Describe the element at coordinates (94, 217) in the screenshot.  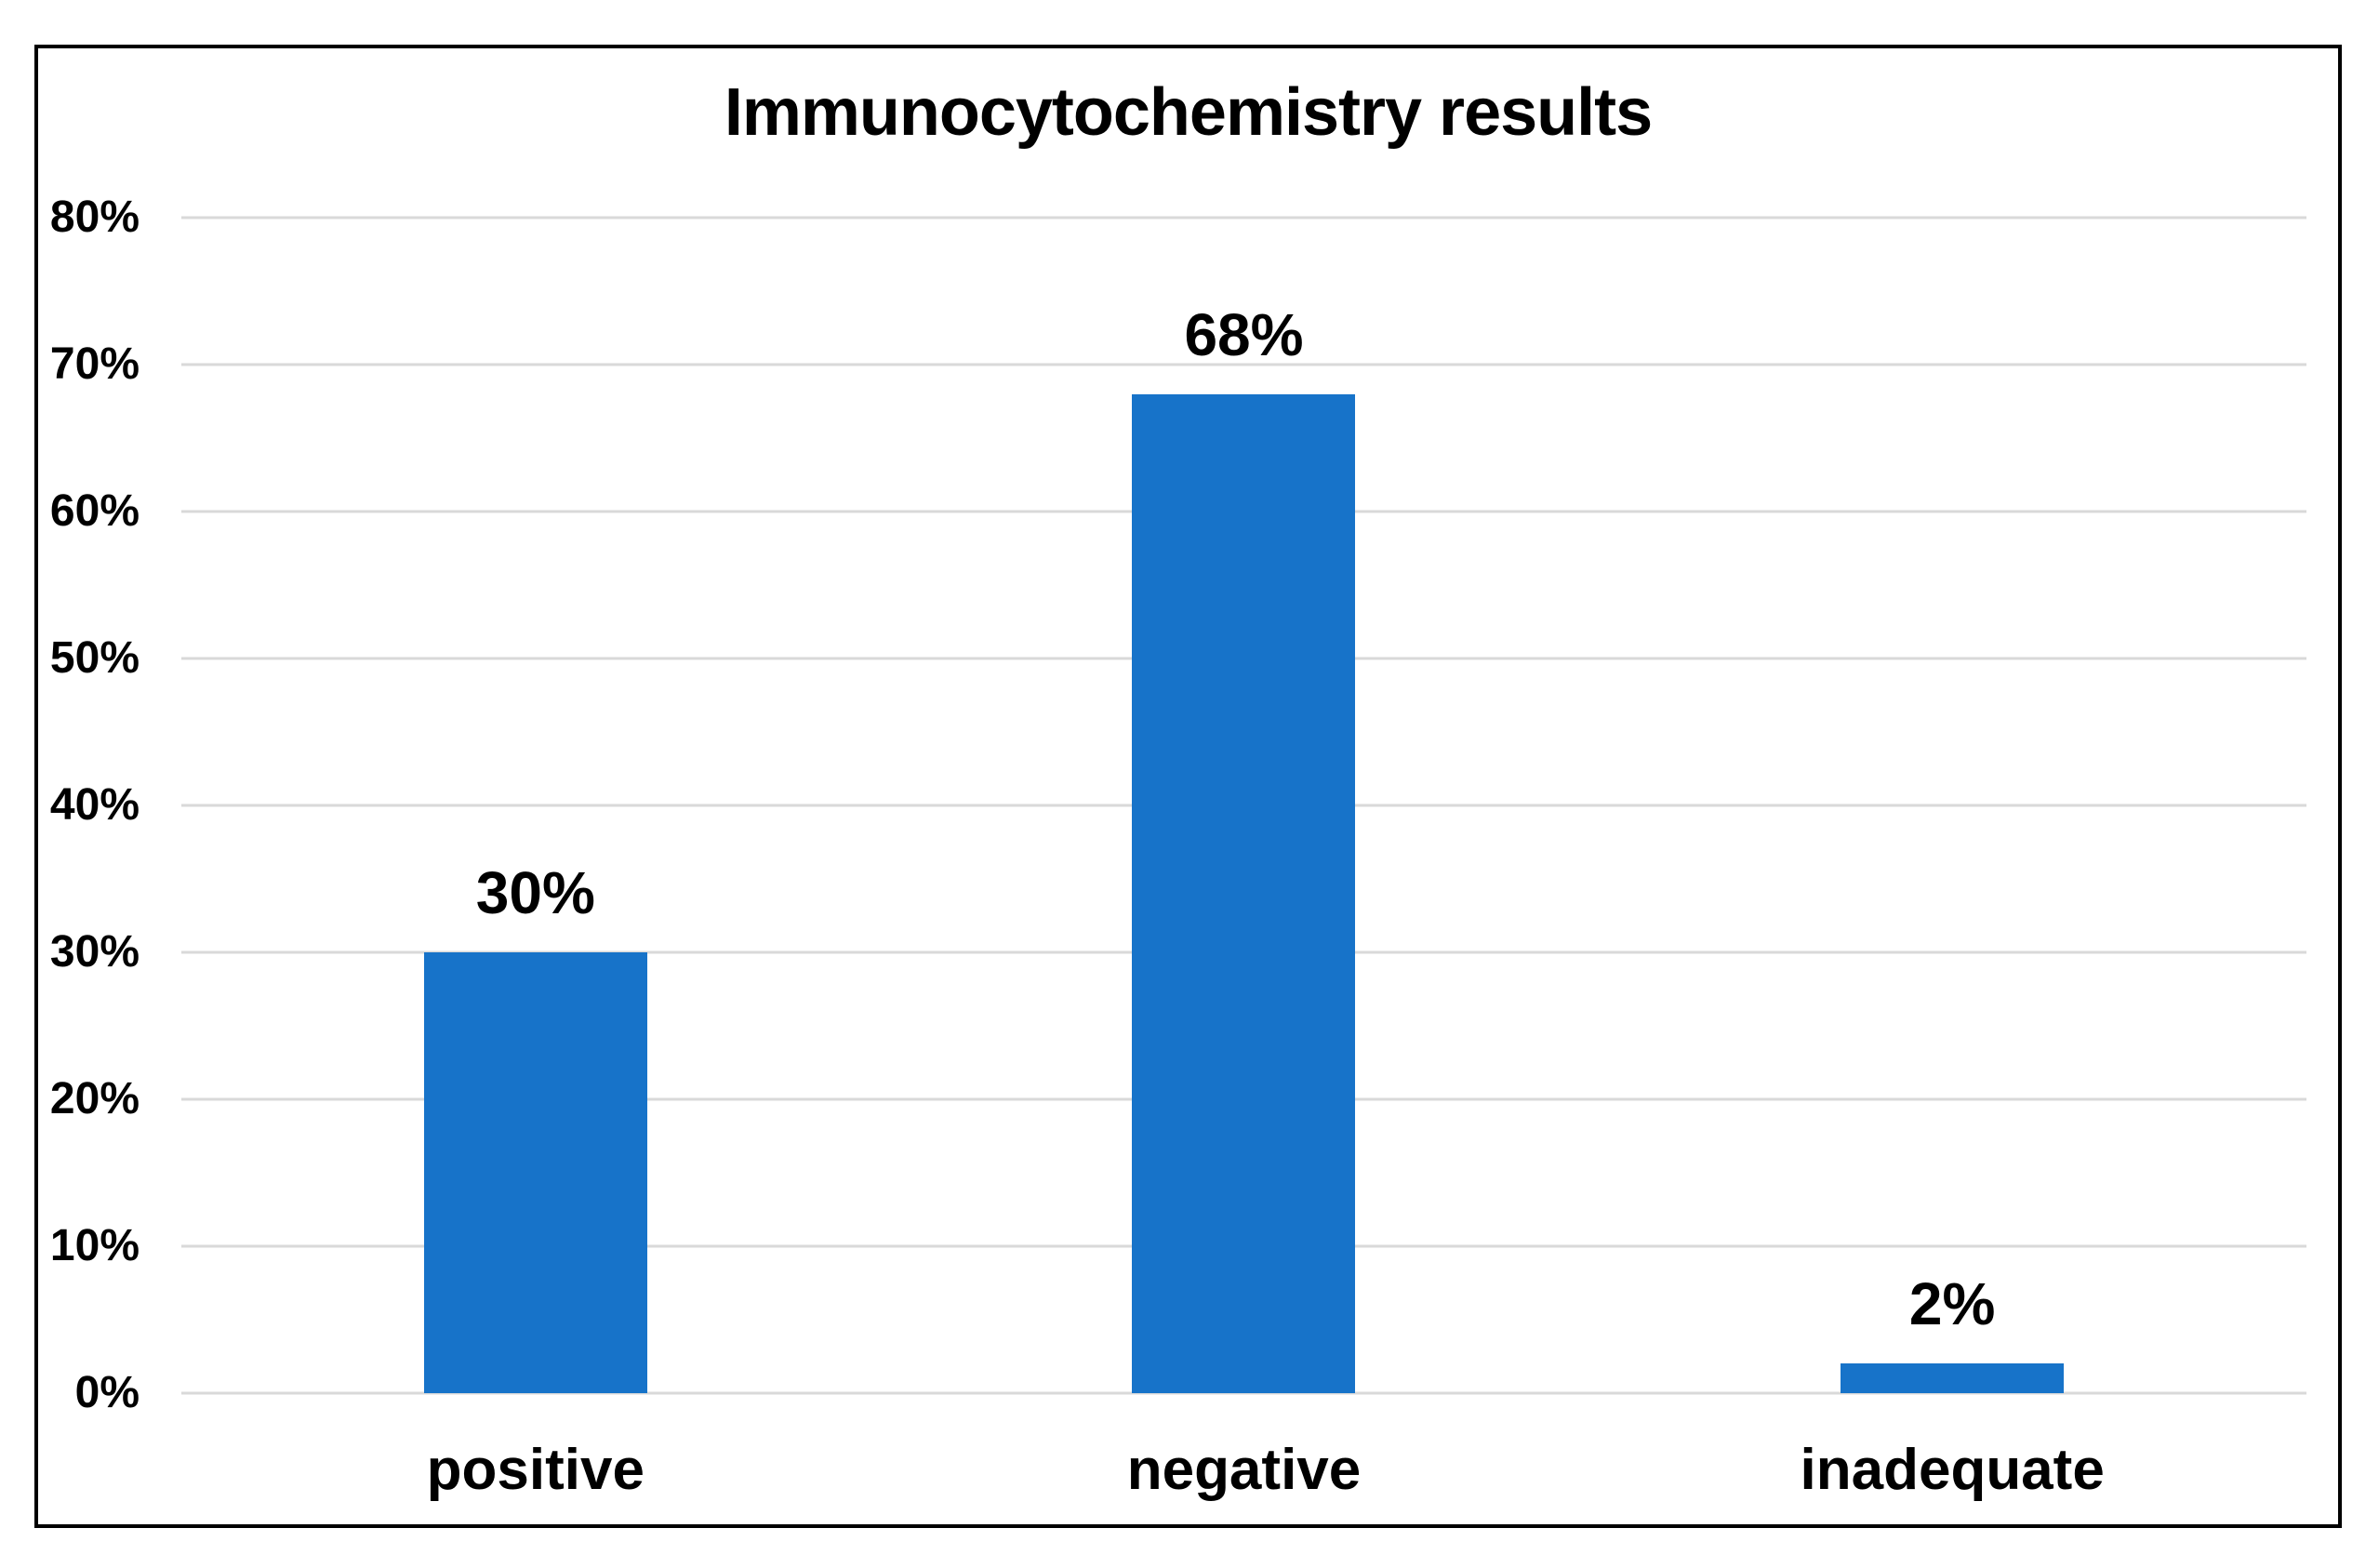
I see `y-axis-tick-label: 80%` at that location.